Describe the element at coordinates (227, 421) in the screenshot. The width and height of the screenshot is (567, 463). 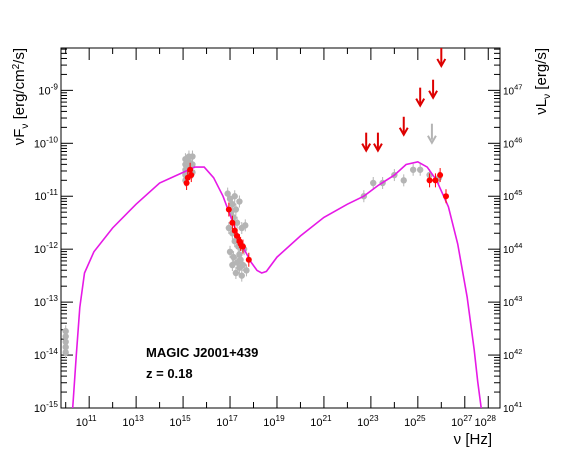
I see `x-tick-label: 1017` at that location.